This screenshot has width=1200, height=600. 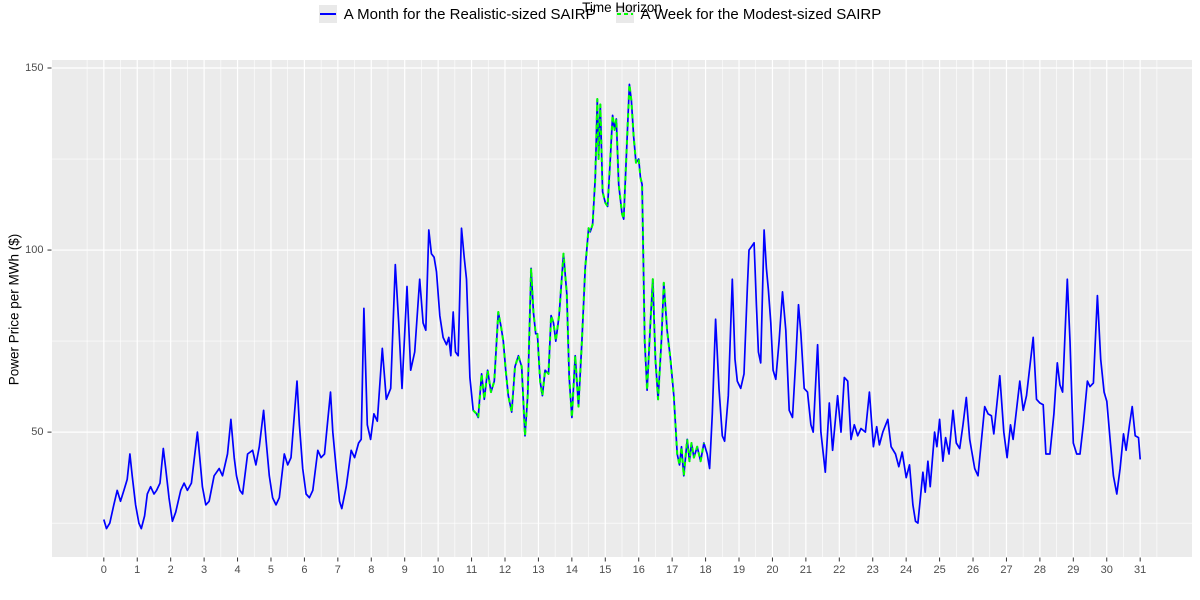 What do you see at coordinates (1106, 570) in the screenshot?
I see `x-tick-label: 30` at bounding box center [1106, 570].